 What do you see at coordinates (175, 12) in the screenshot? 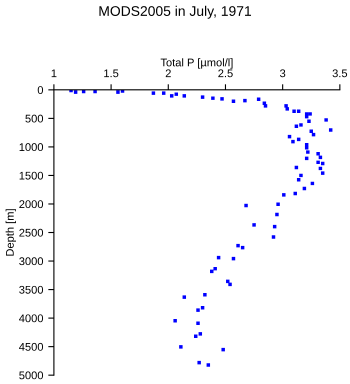
I see `chart-title: MODS2005 in July, 1971` at bounding box center [175, 12].